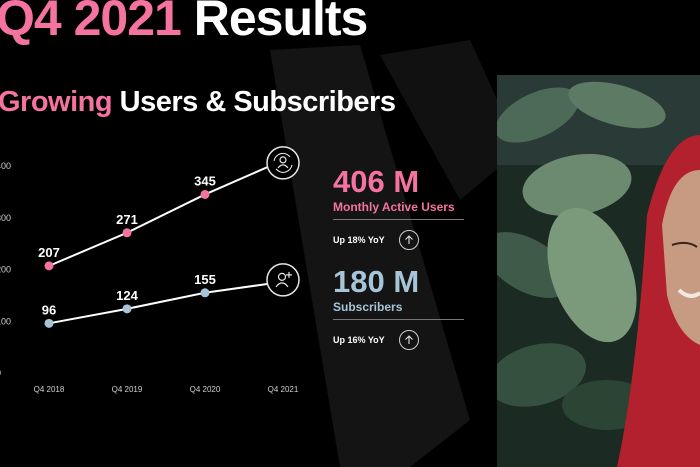 This screenshot has height=467, width=700. Describe the element at coordinates (205, 389) in the screenshot. I see `x-tick-label: Q4 2020` at that location.